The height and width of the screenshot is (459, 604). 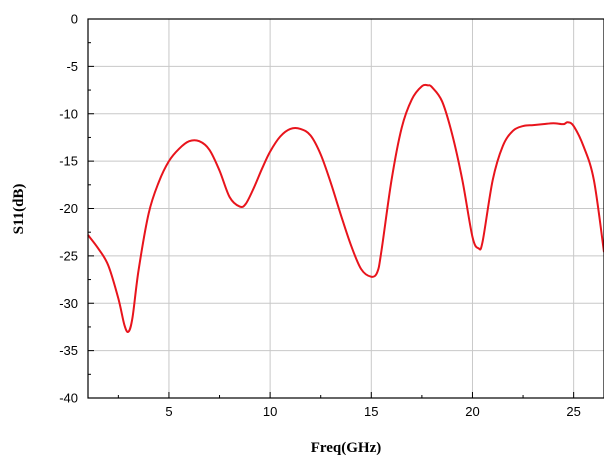 I want to click on x-tick-label: 10, so click(x=270, y=411).